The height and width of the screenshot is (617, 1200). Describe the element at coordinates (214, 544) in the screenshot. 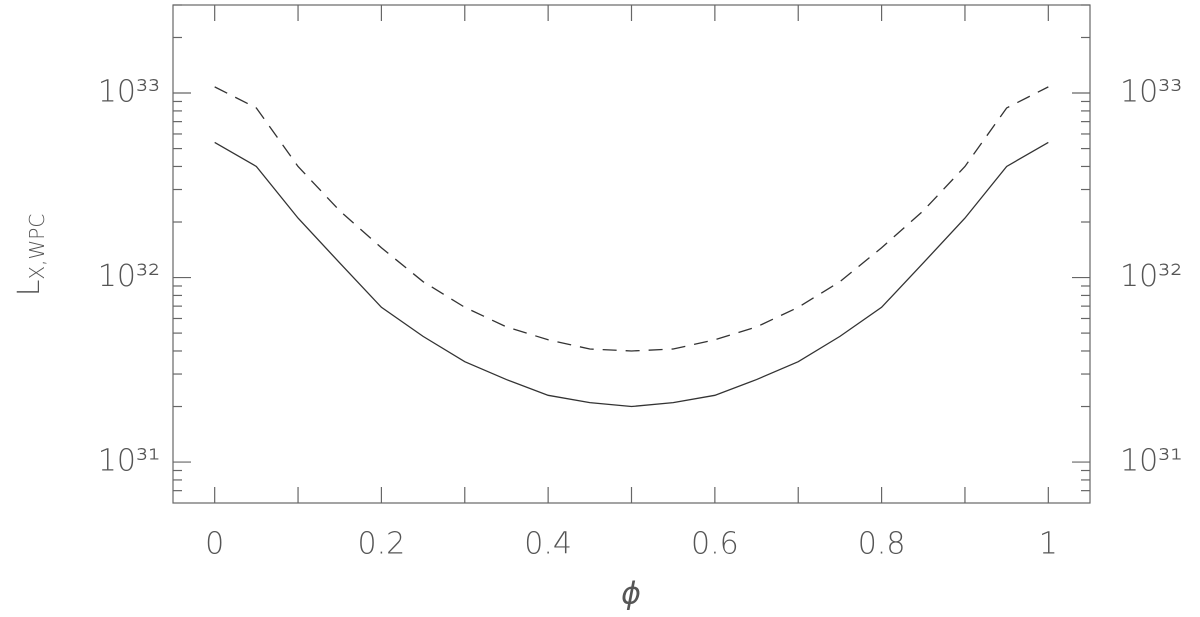

I see `x-tick-label: 0` at that location.